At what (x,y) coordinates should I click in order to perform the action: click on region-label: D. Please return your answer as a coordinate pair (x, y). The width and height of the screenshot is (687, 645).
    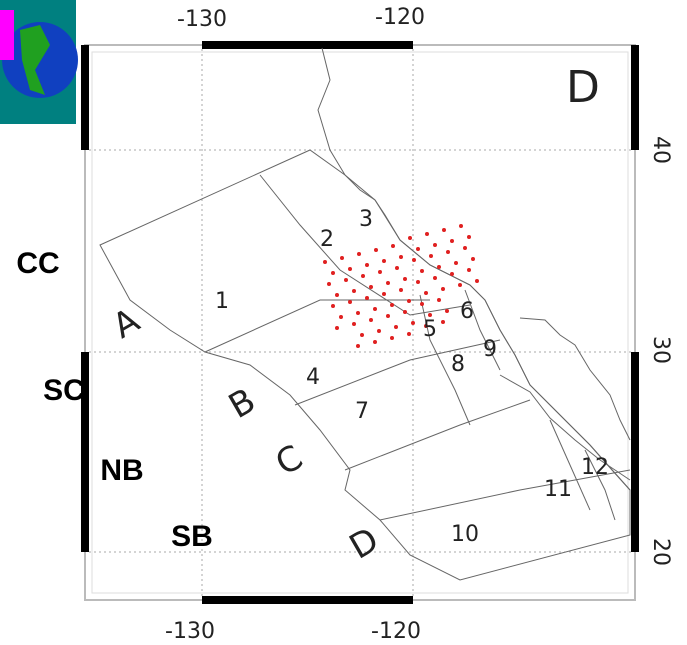
    Looking at the image, I should click on (364, 544).